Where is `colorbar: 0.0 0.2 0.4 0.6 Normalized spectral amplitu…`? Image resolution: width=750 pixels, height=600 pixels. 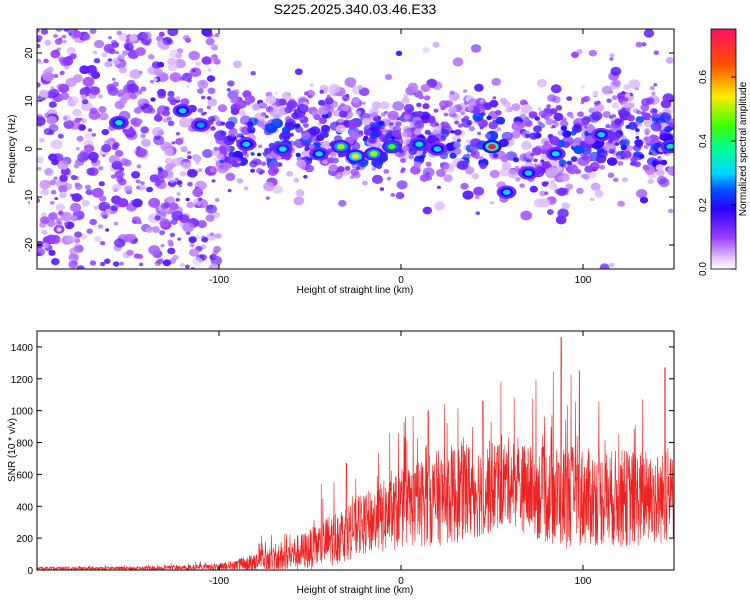 colorbar: 0.0 0.2 0.4 0.6 Normalized spectral amplitu… is located at coordinates (723, 152).